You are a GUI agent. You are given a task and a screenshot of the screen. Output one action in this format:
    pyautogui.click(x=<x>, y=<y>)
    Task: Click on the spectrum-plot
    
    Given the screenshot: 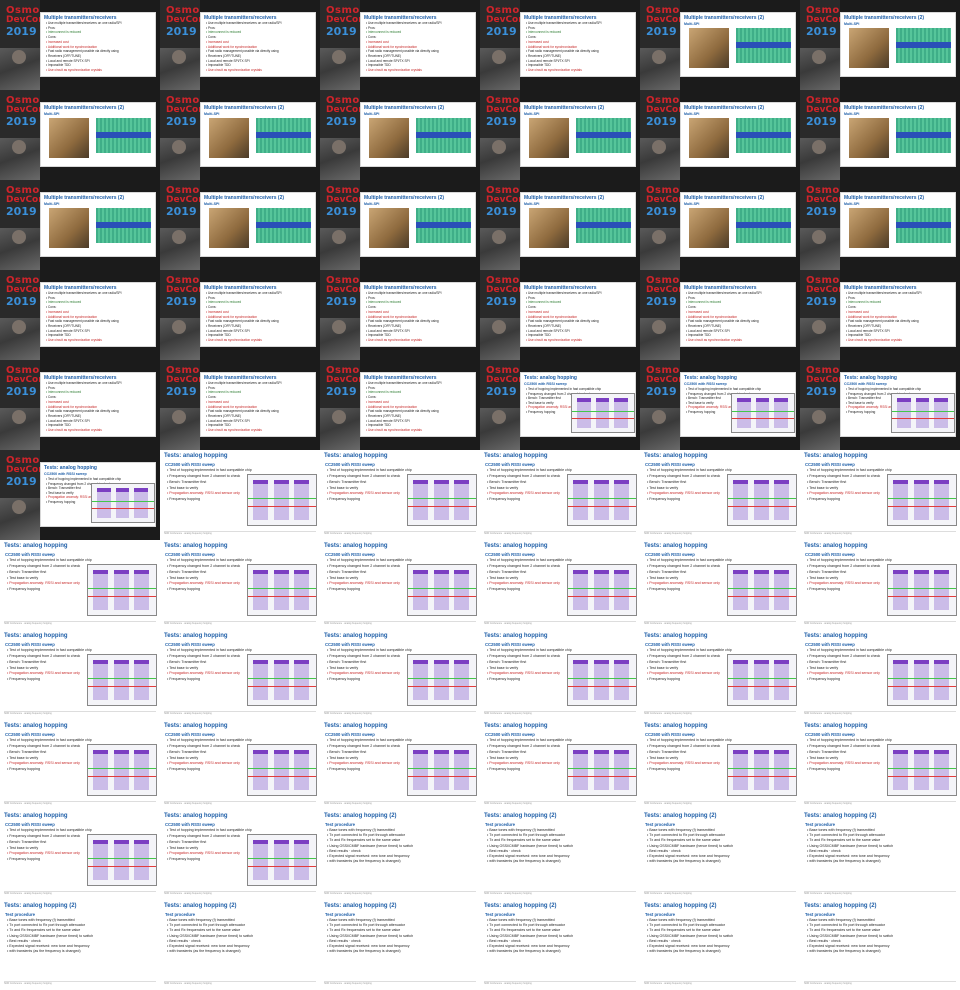 What is the action you would take?
    pyautogui.click(x=602, y=500)
    